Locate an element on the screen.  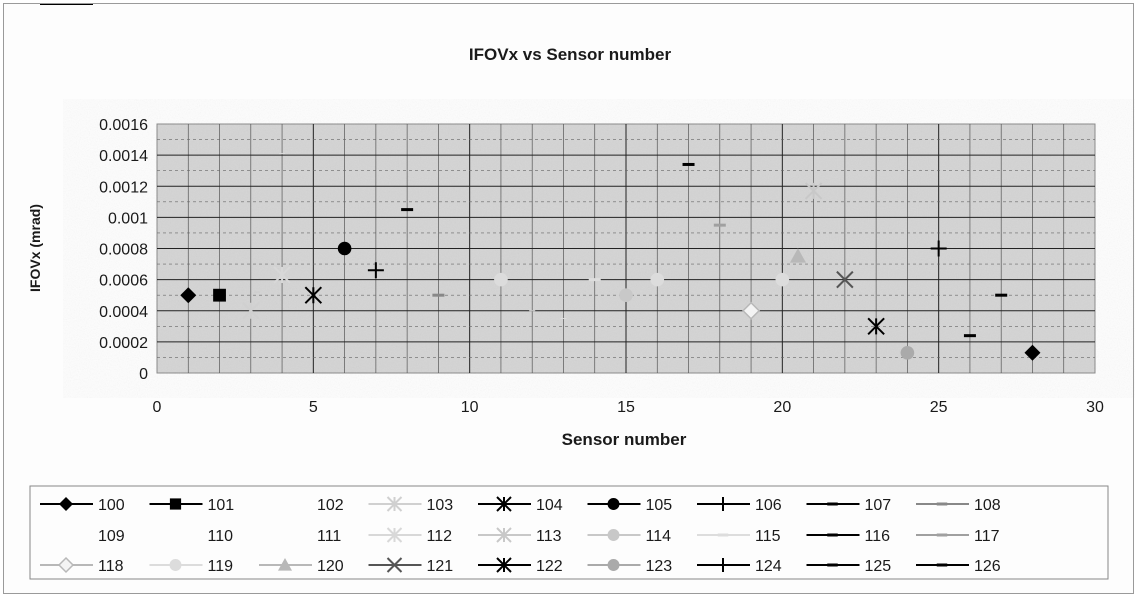
y-tick-label: 0.0016 is located at coordinates (123, 125).